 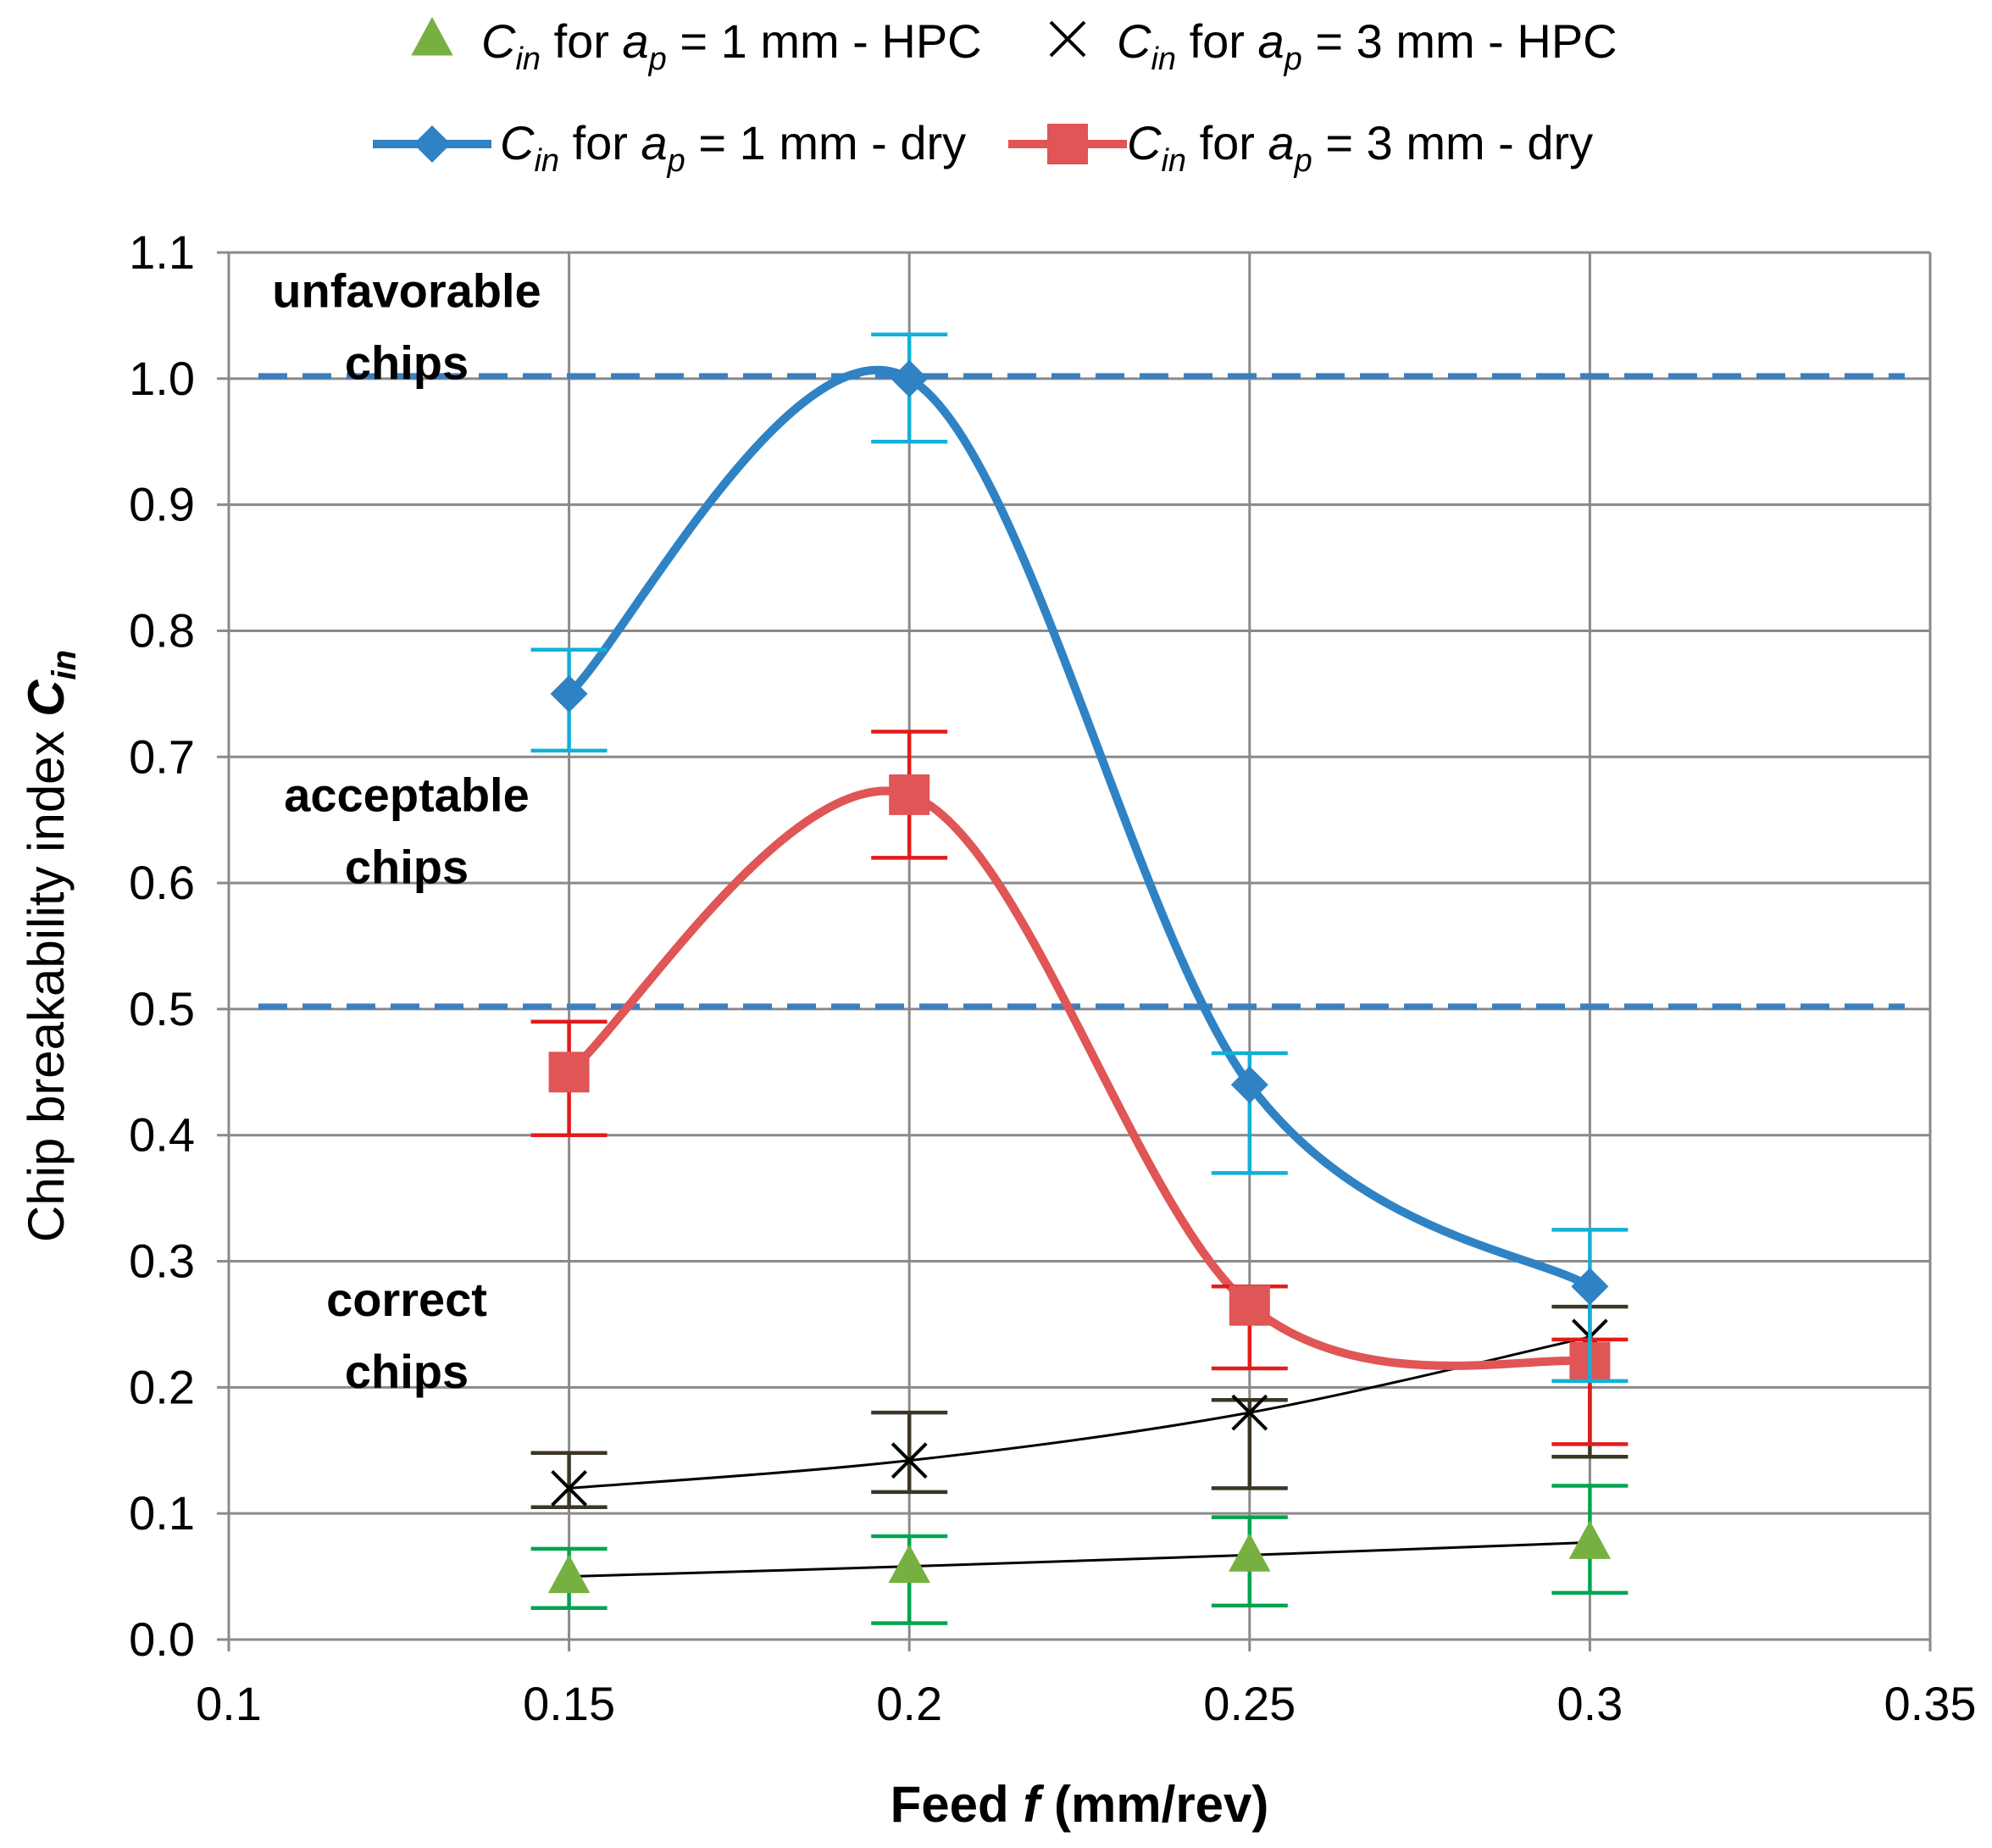 What do you see at coordinates (1249, 1704) in the screenshot?
I see `x-tick-label: 0.25` at bounding box center [1249, 1704].